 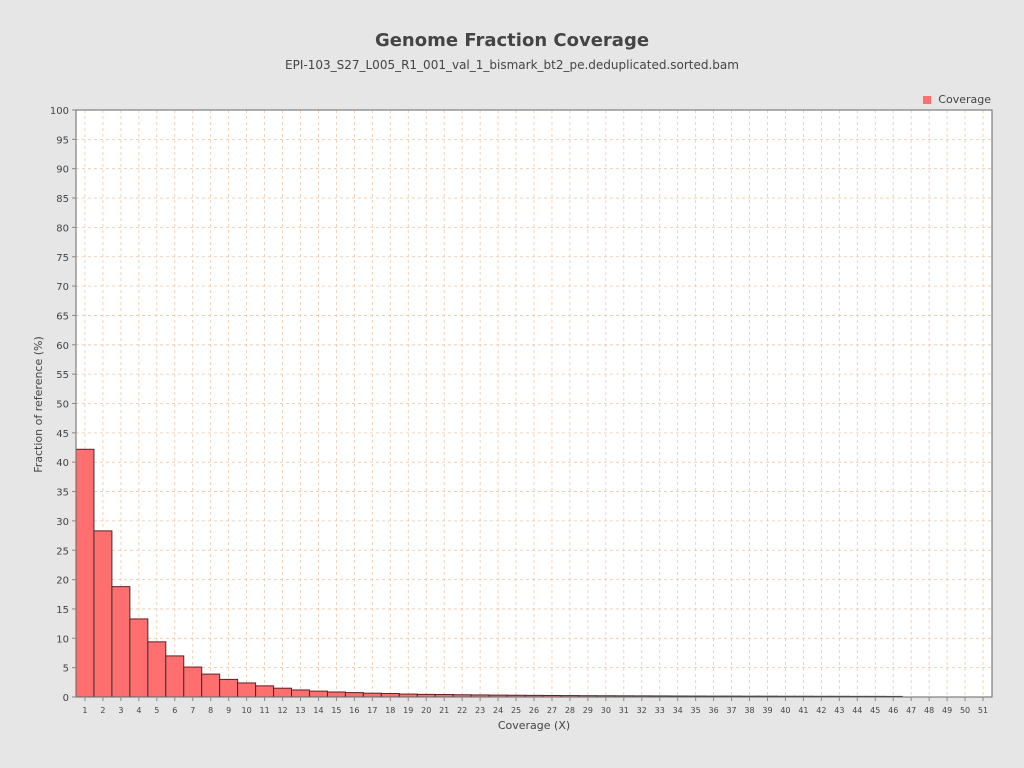 What do you see at coordinates (228, 710) in the screenshot?
I see `x-tick-label: 9` at bounding box center [228, 710].